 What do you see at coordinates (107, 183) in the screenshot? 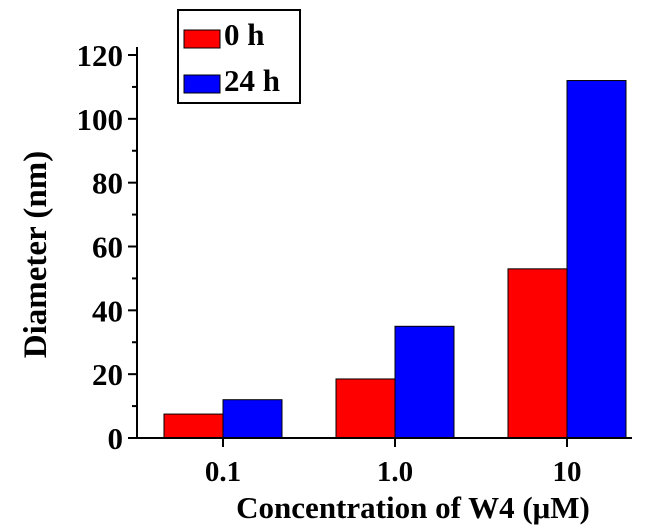
I see `y-tick-label: 80` at bounding box center [107, 183].